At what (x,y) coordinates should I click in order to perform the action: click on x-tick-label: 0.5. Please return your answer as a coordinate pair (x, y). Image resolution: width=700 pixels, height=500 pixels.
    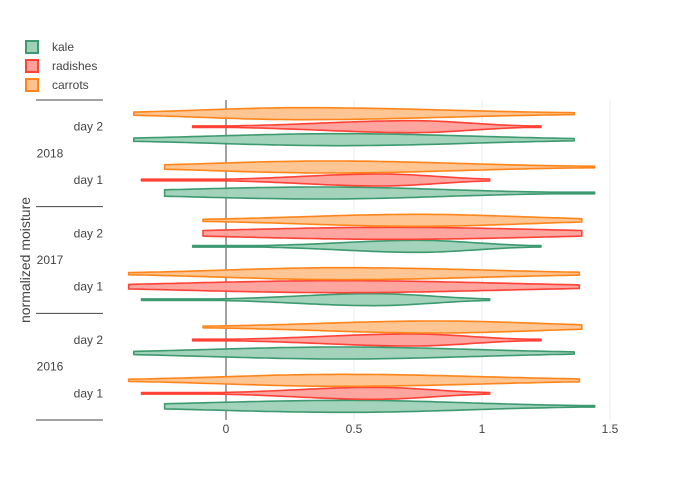
    Looking at the image, I should click on (354, 429).